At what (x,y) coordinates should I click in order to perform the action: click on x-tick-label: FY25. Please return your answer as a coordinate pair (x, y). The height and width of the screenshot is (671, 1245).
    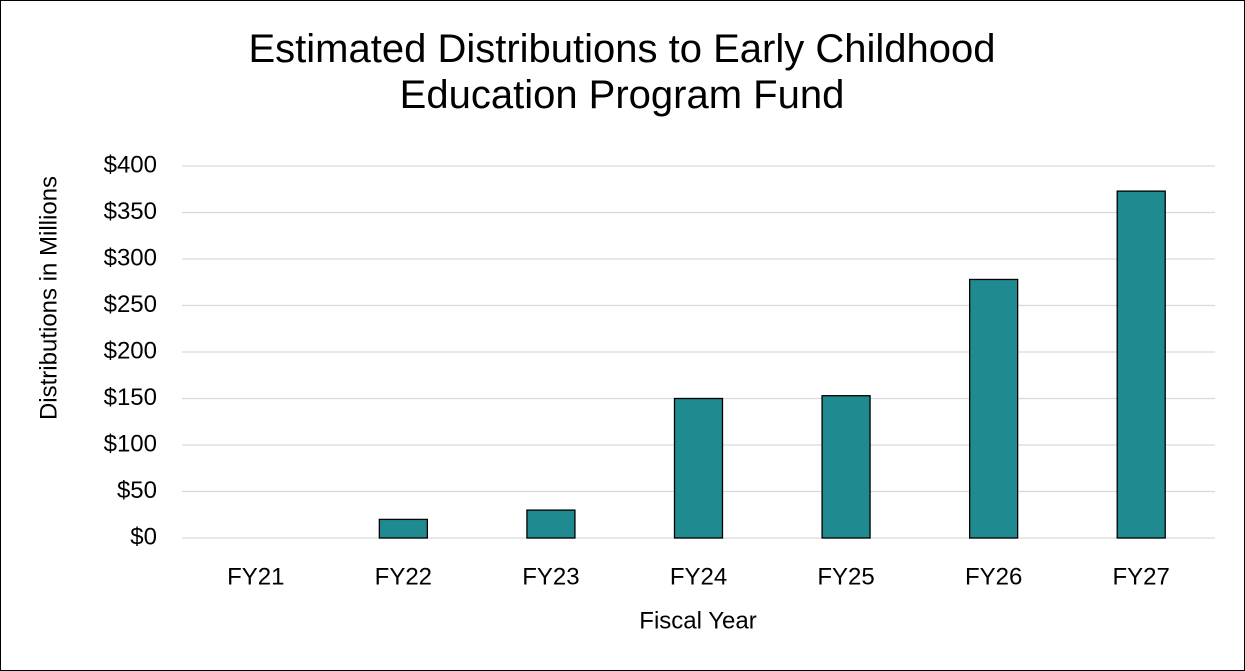
    Looking at the image, I should click on (845, 576).